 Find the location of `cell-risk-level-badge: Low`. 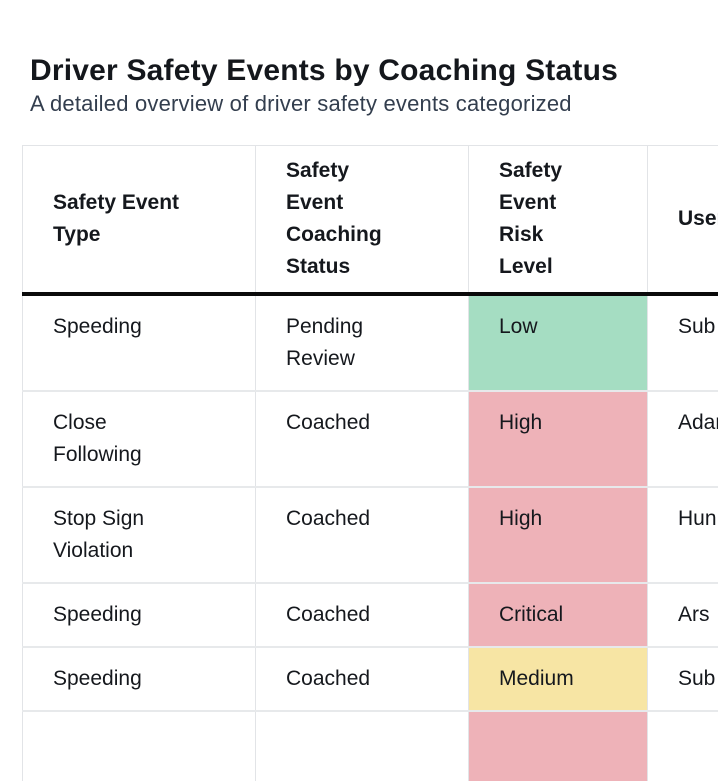

cell-risk-level-badge: Low is located at coordinates (558, 342).